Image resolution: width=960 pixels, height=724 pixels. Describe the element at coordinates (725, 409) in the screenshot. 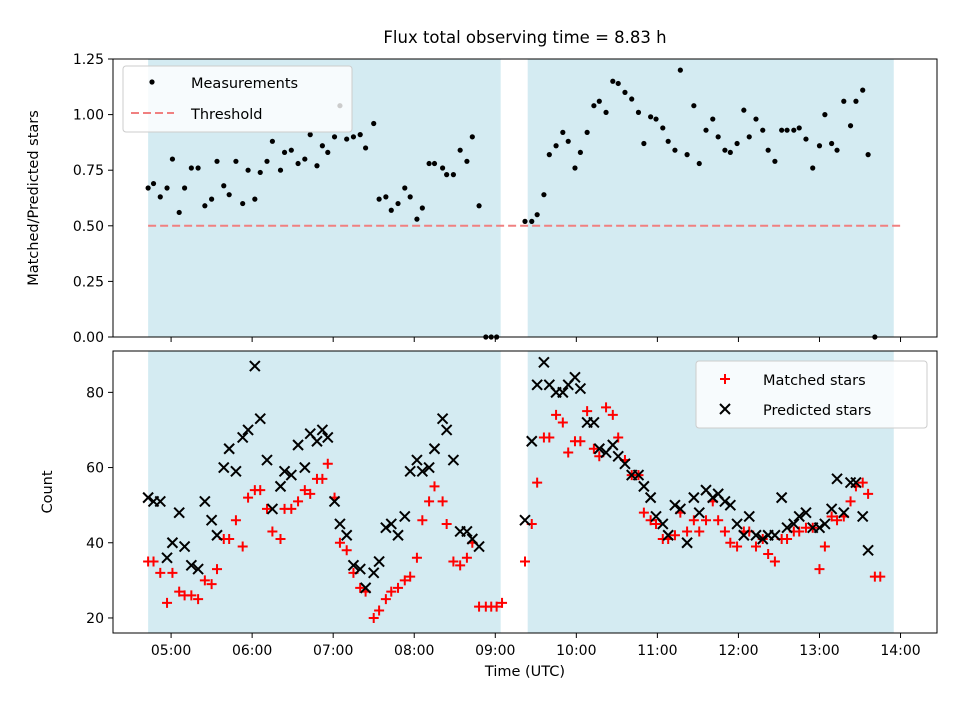

I see `legend-predicted-marker` at that location.